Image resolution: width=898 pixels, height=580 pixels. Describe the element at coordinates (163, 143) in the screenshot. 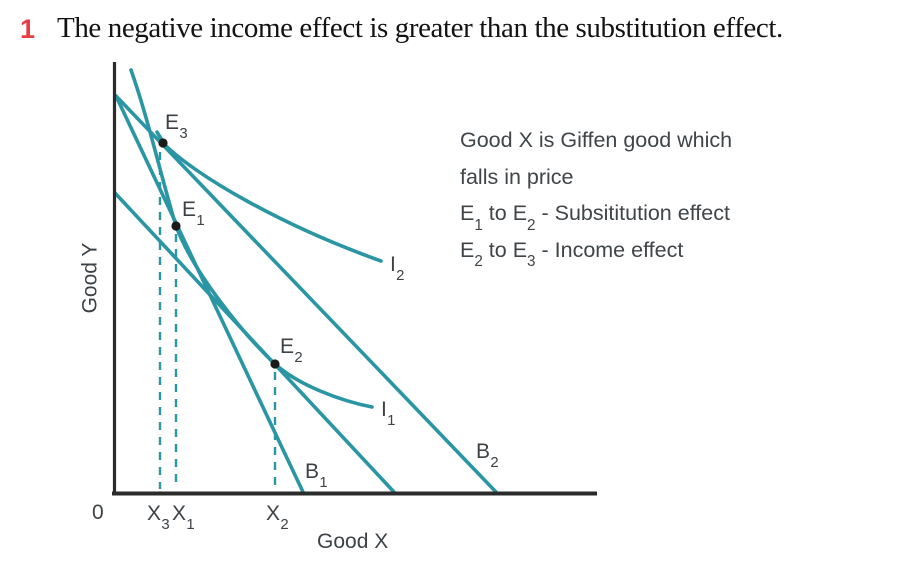

I see `point-e3` at that location.